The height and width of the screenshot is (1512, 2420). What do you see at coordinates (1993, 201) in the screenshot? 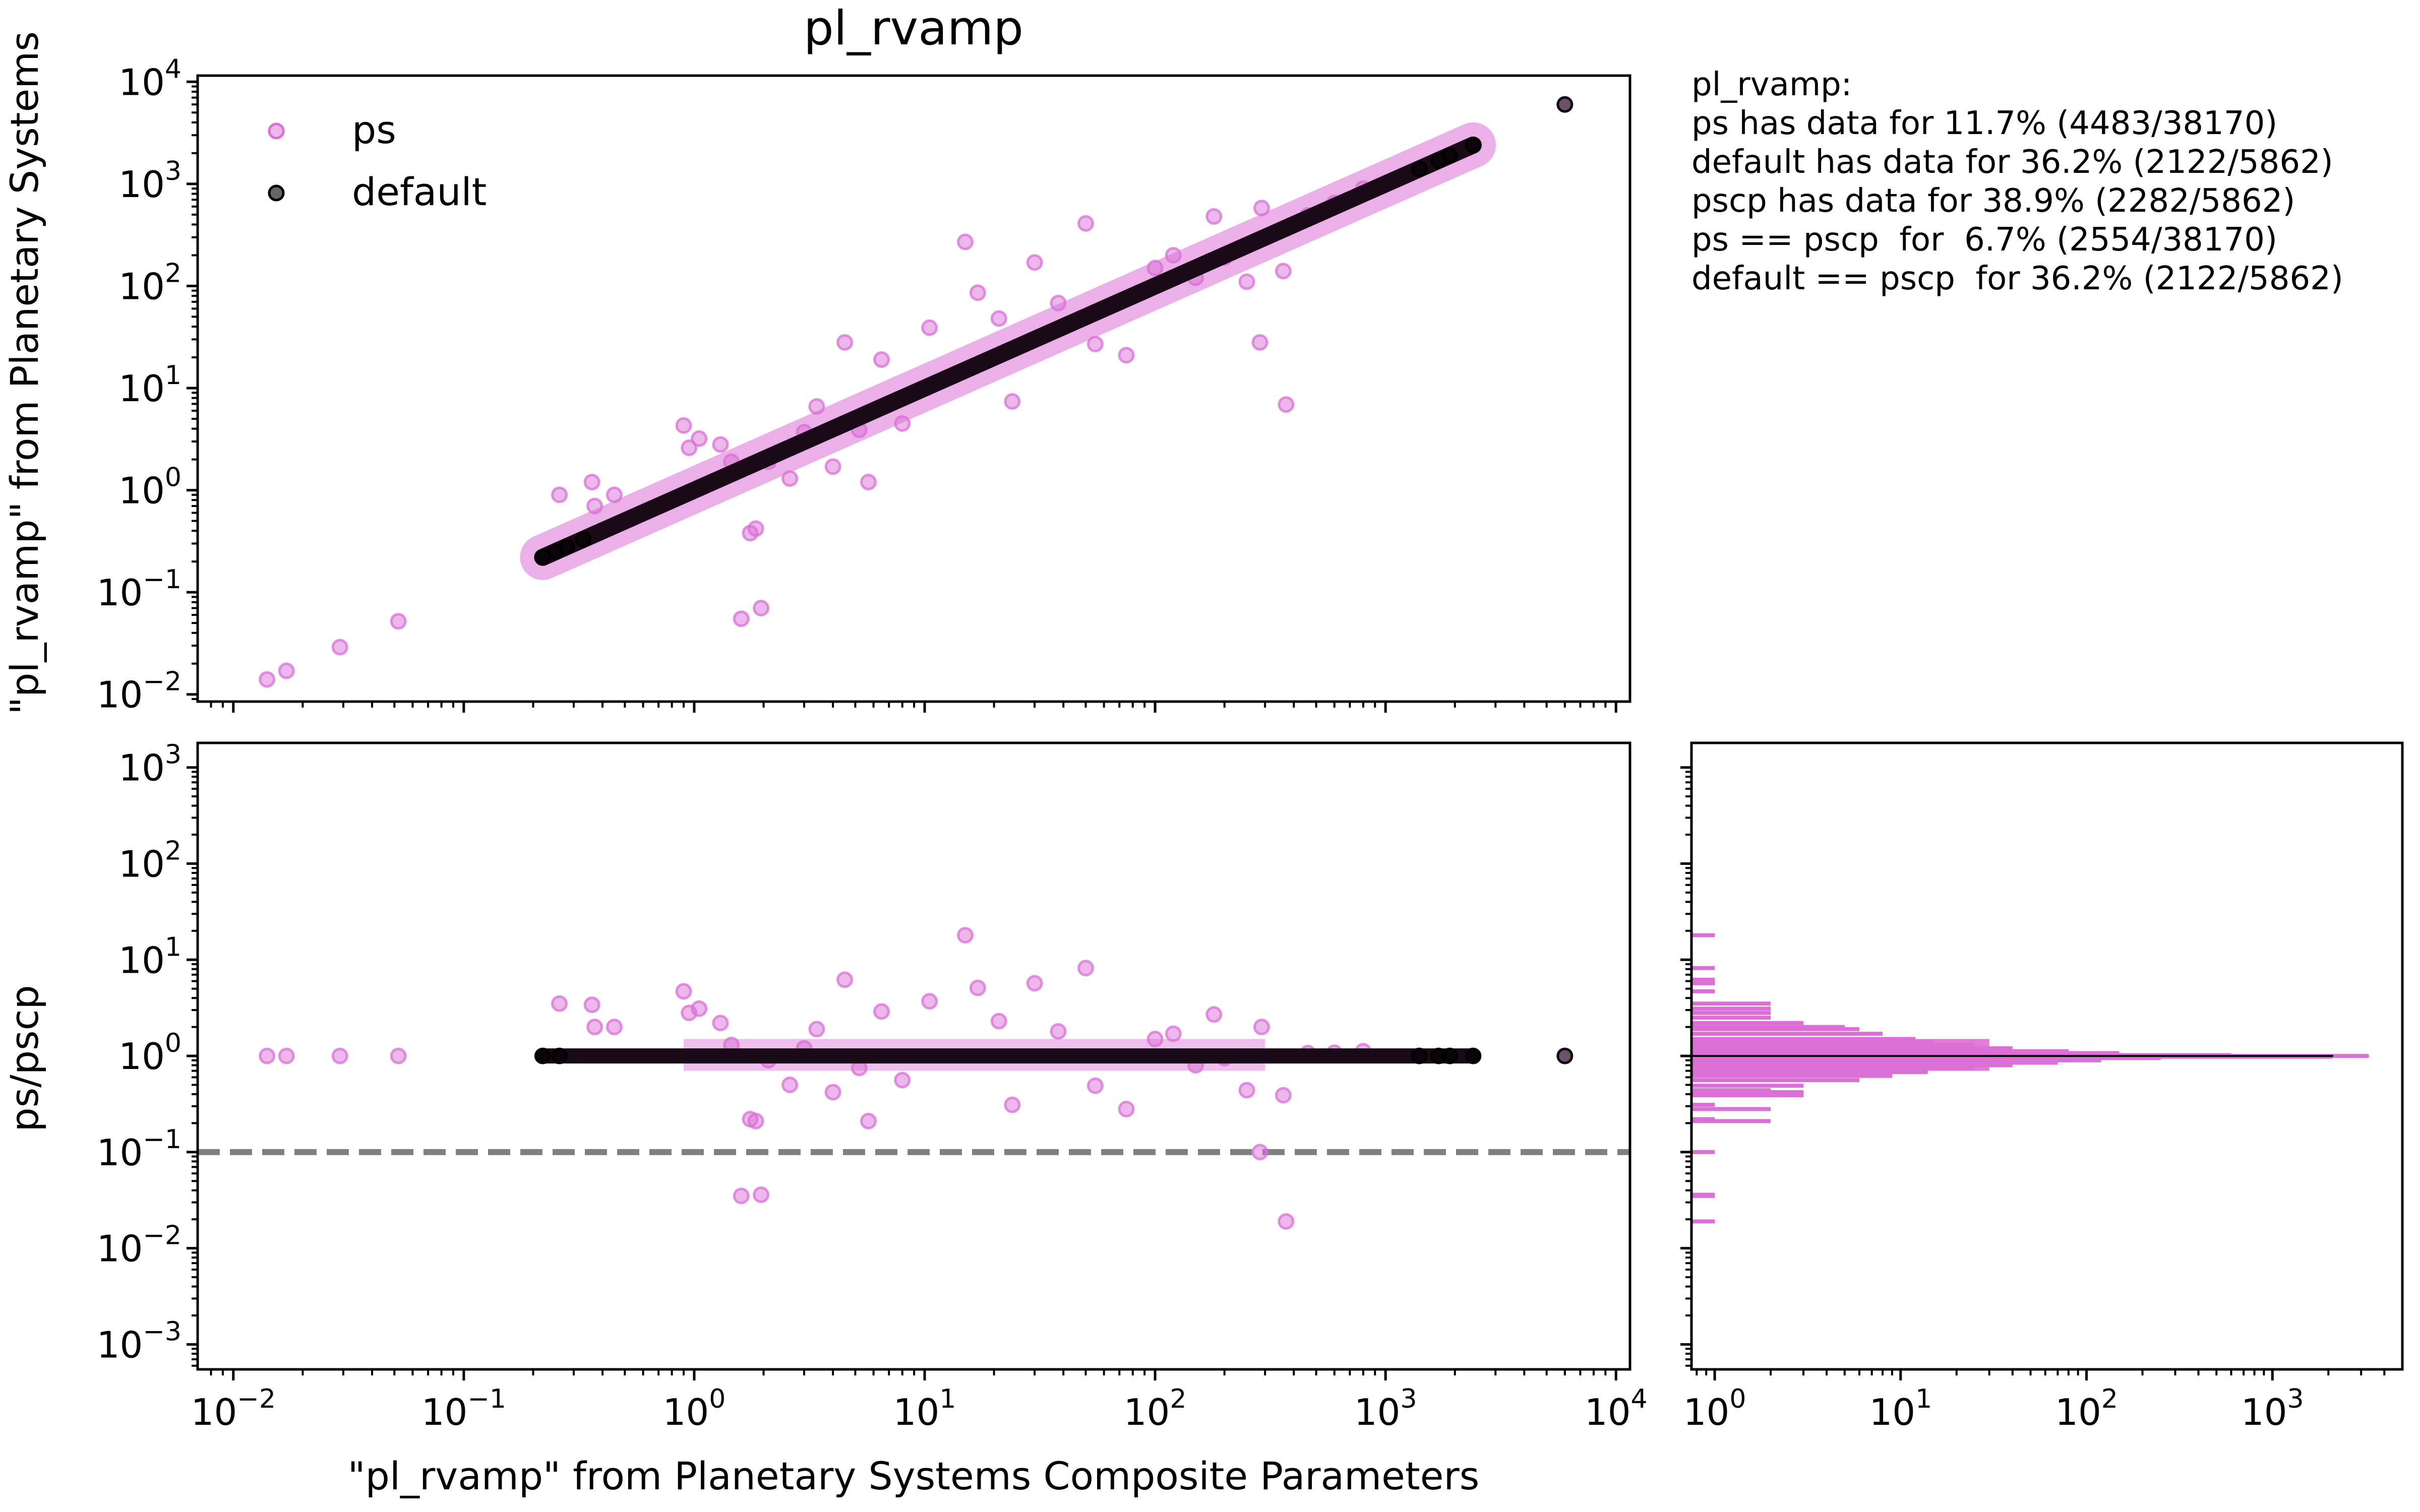
I see `stats-line: pscp has data for 38.9% (2282/5862)` at bounding box center [1993, 201].